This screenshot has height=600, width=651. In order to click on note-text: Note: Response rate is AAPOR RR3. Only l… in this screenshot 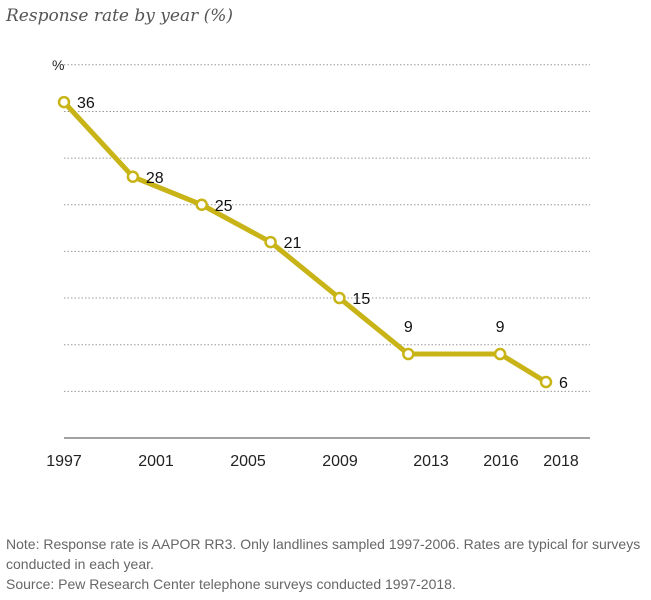, I will do `click(323, 554)`.